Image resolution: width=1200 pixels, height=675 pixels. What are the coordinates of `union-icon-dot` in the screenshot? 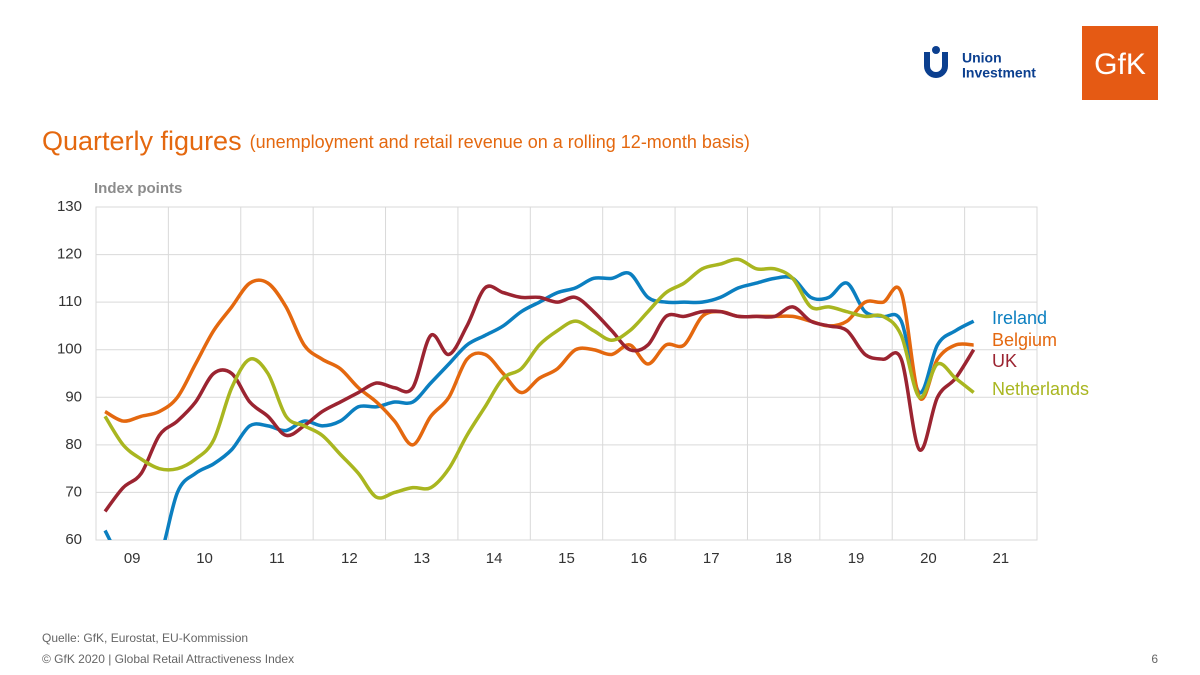 It's located at (936, 50).